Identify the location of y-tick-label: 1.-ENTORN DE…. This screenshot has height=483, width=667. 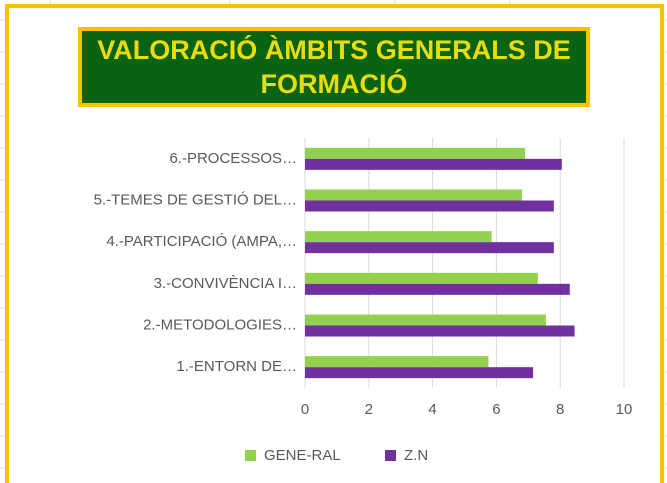
(236, 366).